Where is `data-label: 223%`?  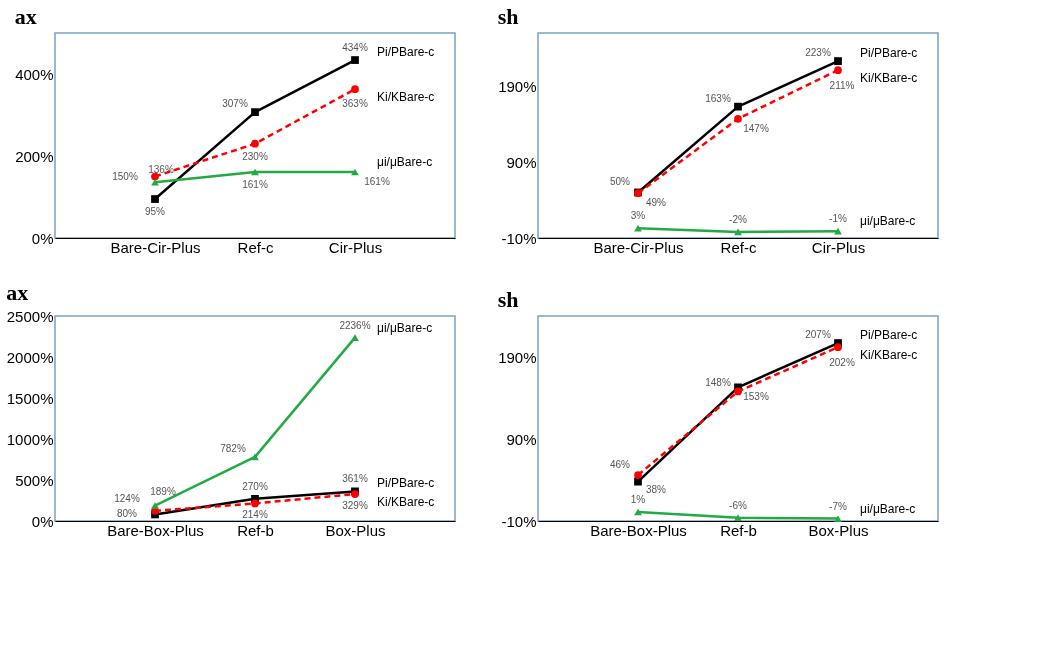
data-label: 223% is located at coordinates (818, 53).